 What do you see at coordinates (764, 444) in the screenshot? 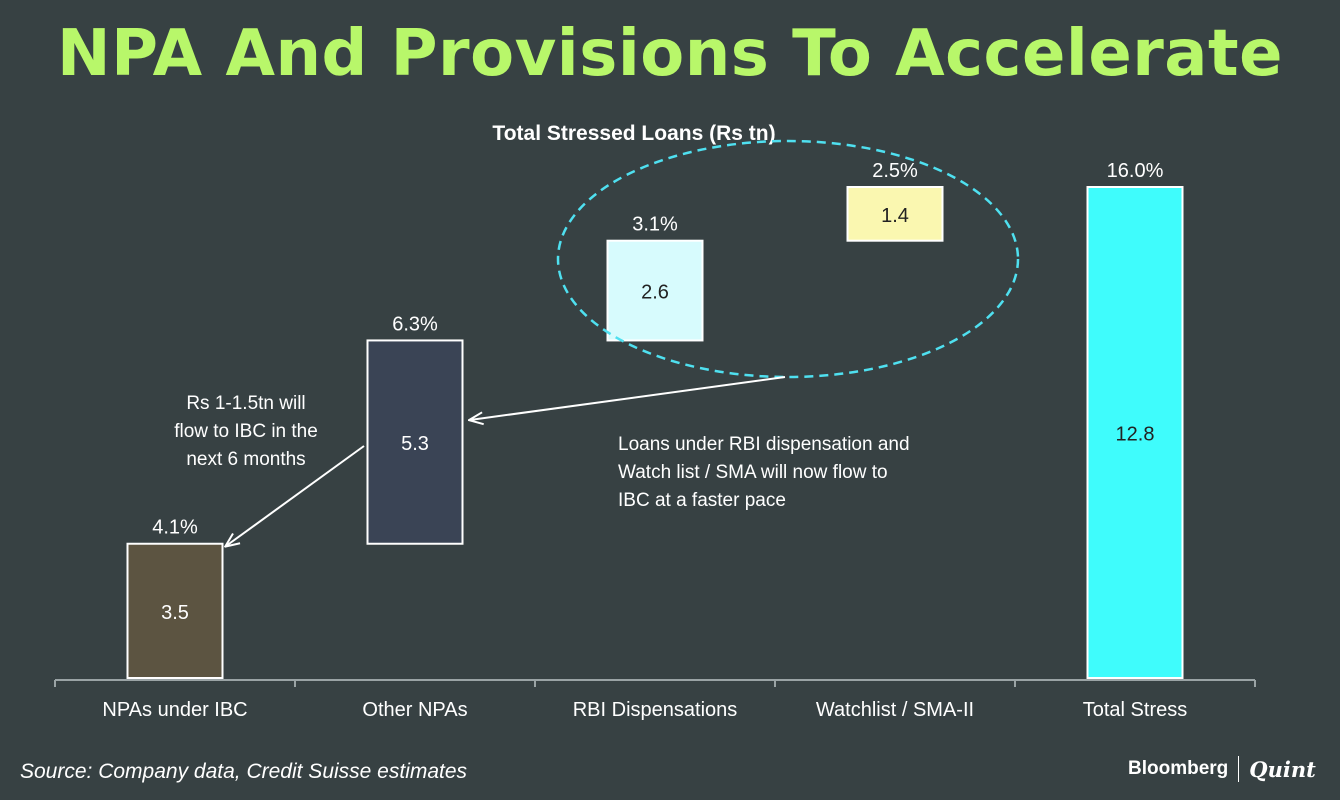
I see `annotation-rbi-flow-line: Loans under RBI dispensation and` at bounding box center [764, 444].